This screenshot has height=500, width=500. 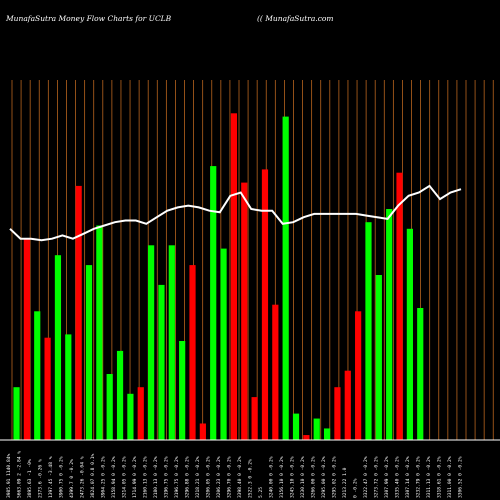 I want to click on x-tick-label: 3311.00 0 -0.2%, so click(x=450, y=477).